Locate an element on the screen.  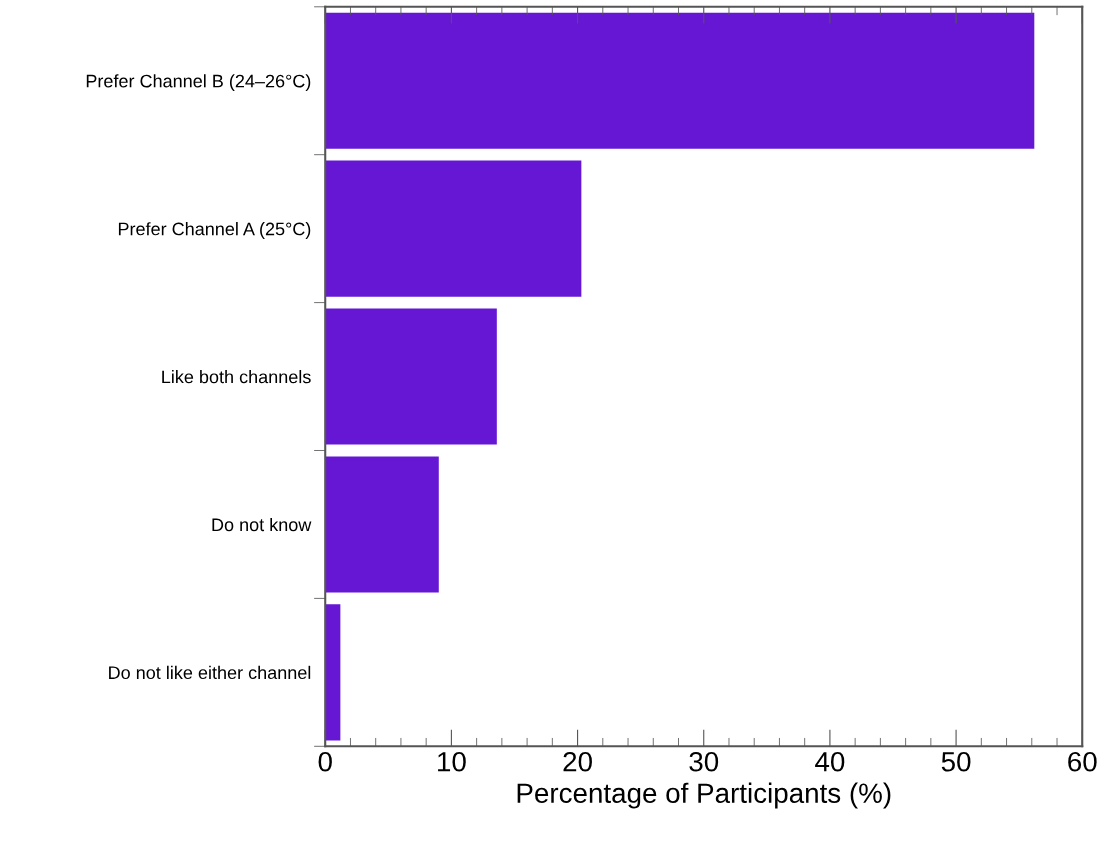
y-tick-label: Prefer Channel A (25°C) is located at coordinates (214, 230).